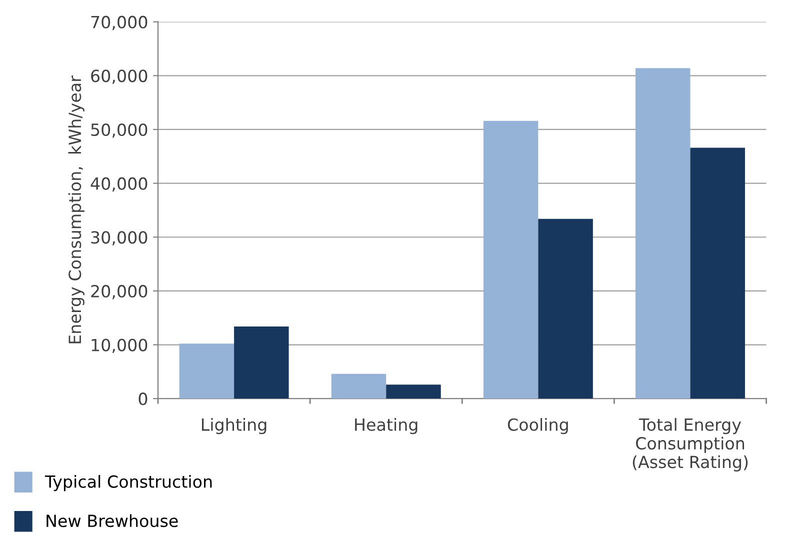 Image resolution: width=790 pixels, height=546 pixels. I want to click on y-tick-label: 30,000, so click(119, 238).